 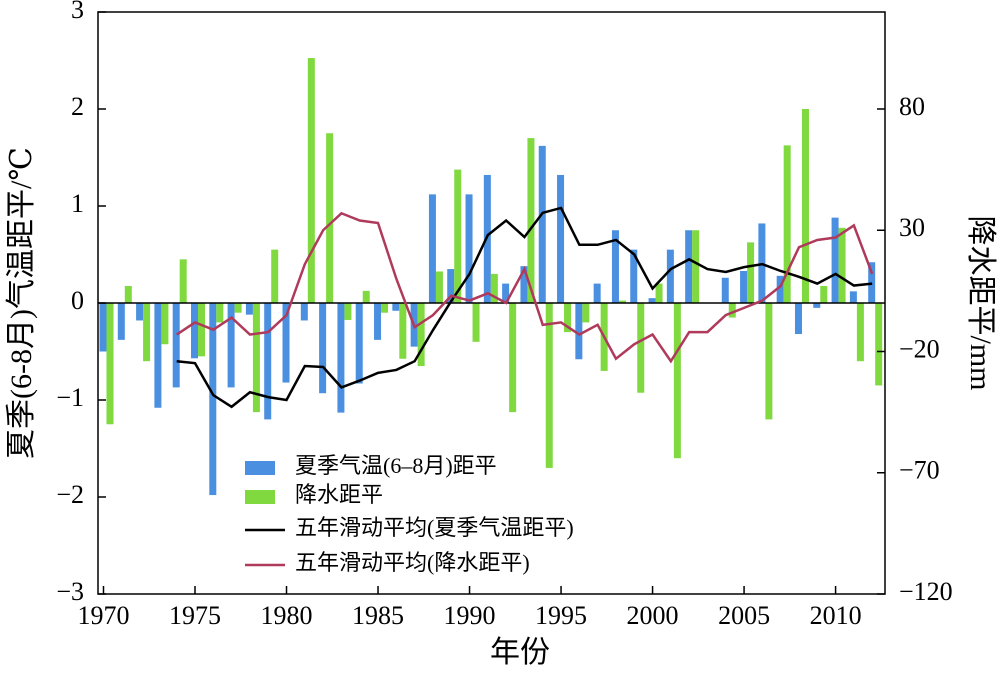 I want to click on x-tick-label: 1970, so click(x=103, y=615).